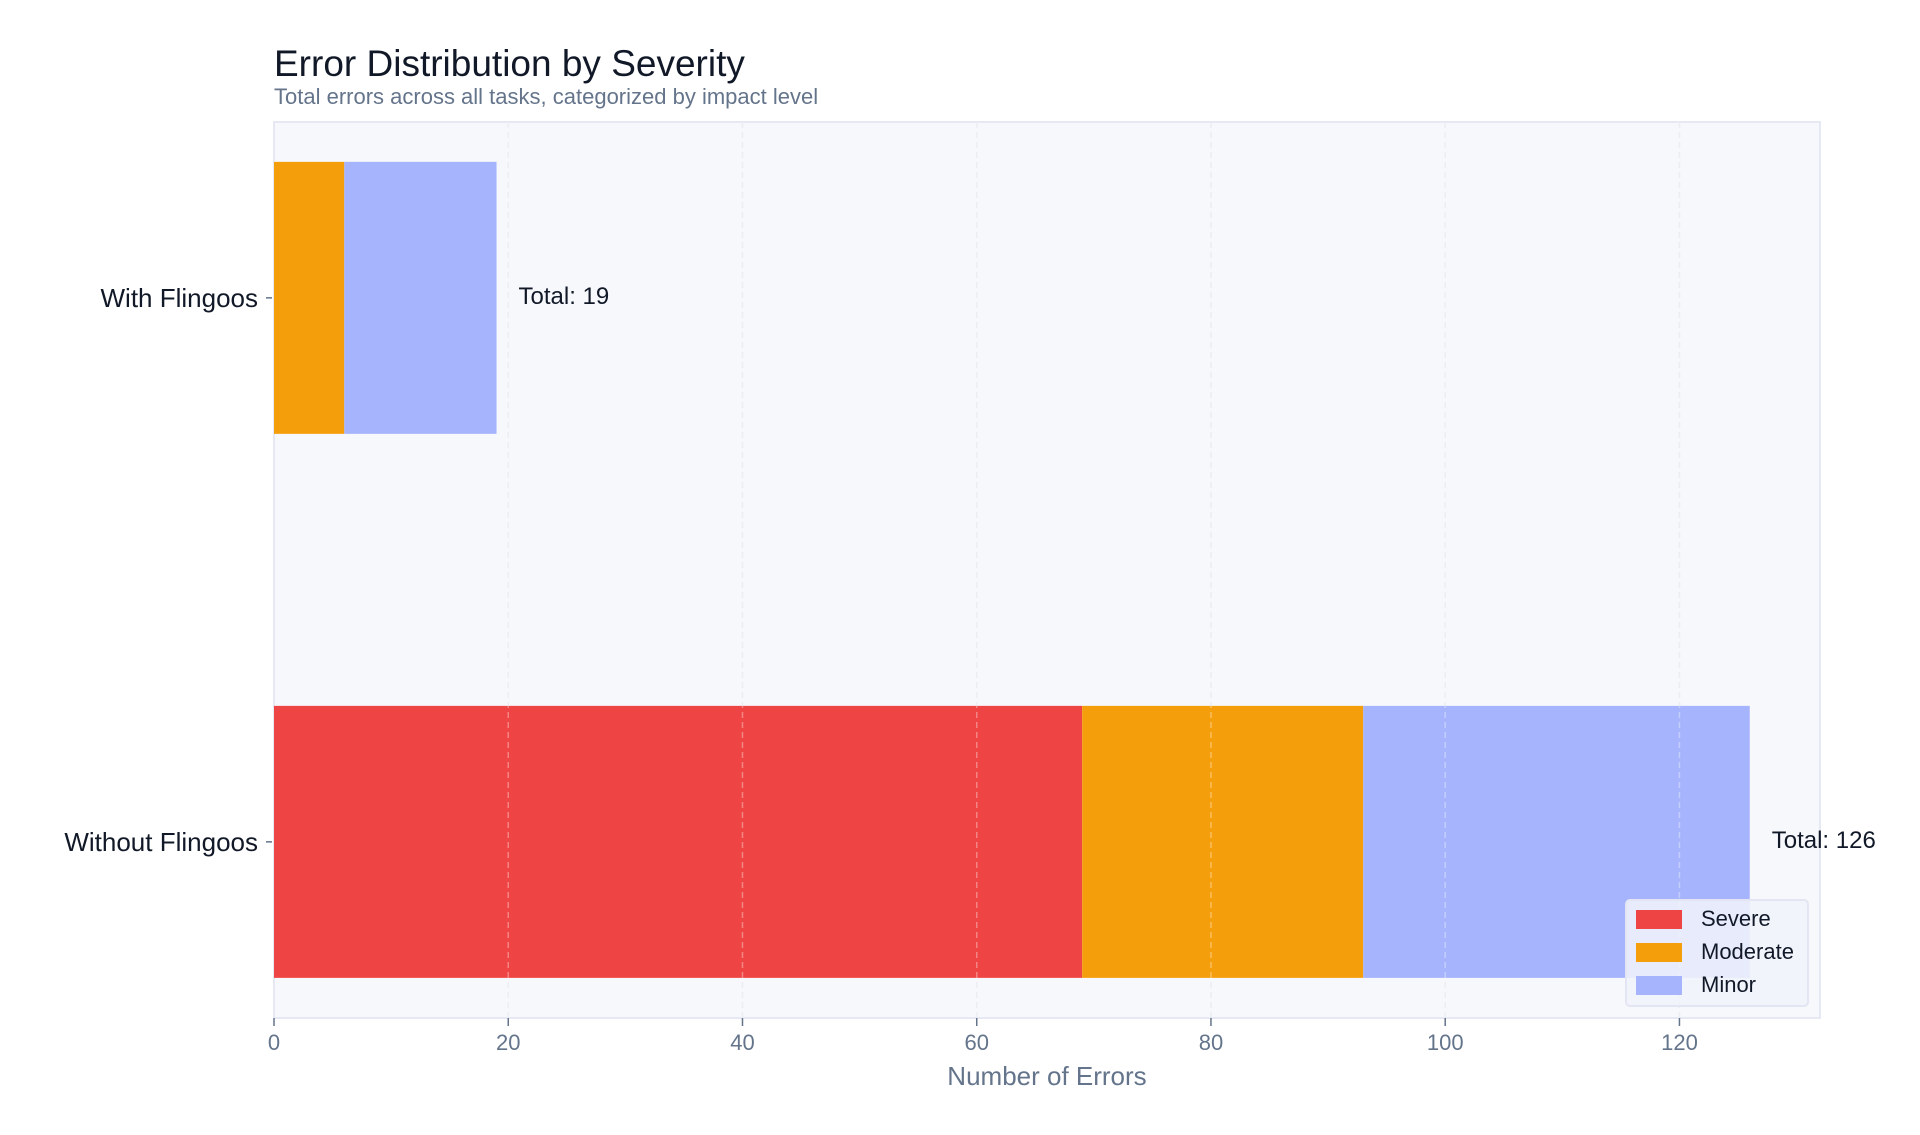 Image resolution: width=1920 pixels, height=1135 pixels. Describe the element at coordinates (161, 842) in the screenshot. I see `category-label: Without Flingoos` at that location.